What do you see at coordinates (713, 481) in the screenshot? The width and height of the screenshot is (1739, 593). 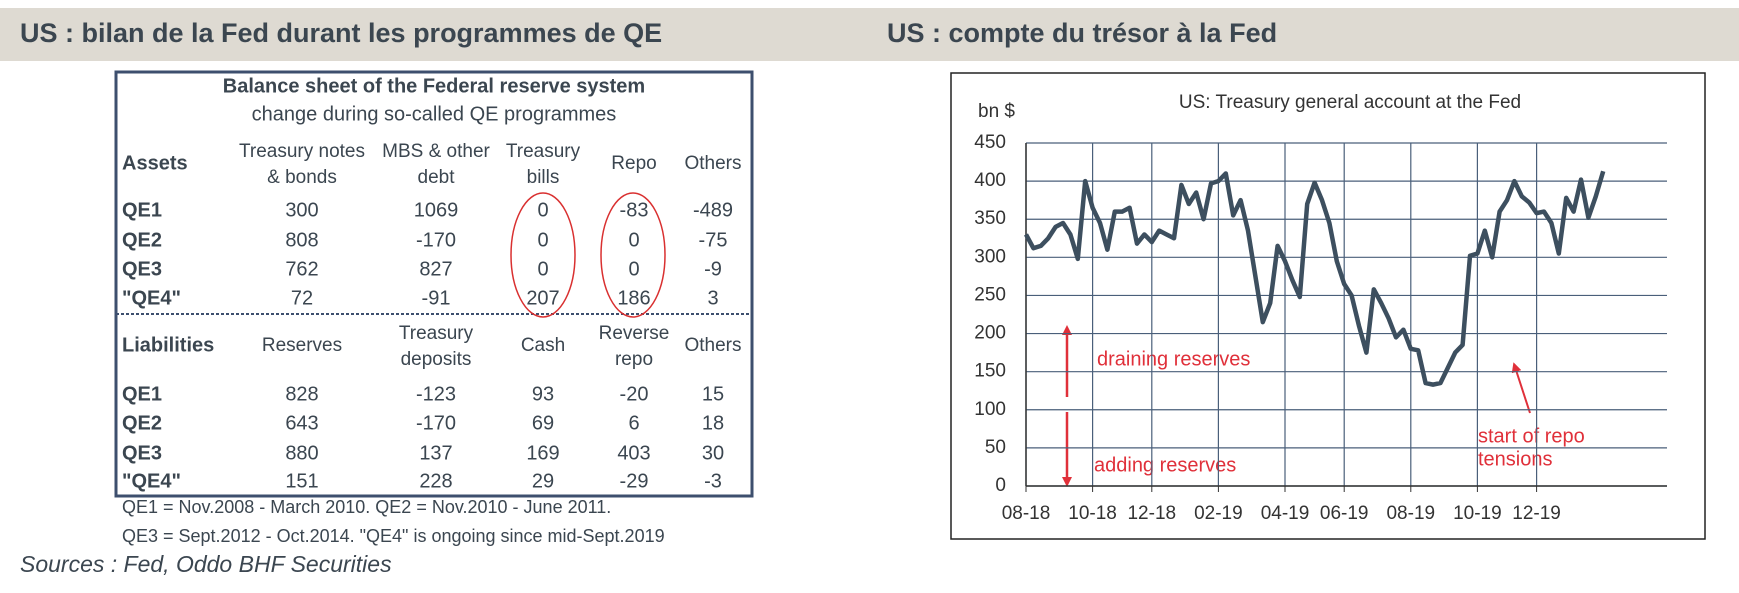 I see `cell: -3` at bounding box center [713, 481].